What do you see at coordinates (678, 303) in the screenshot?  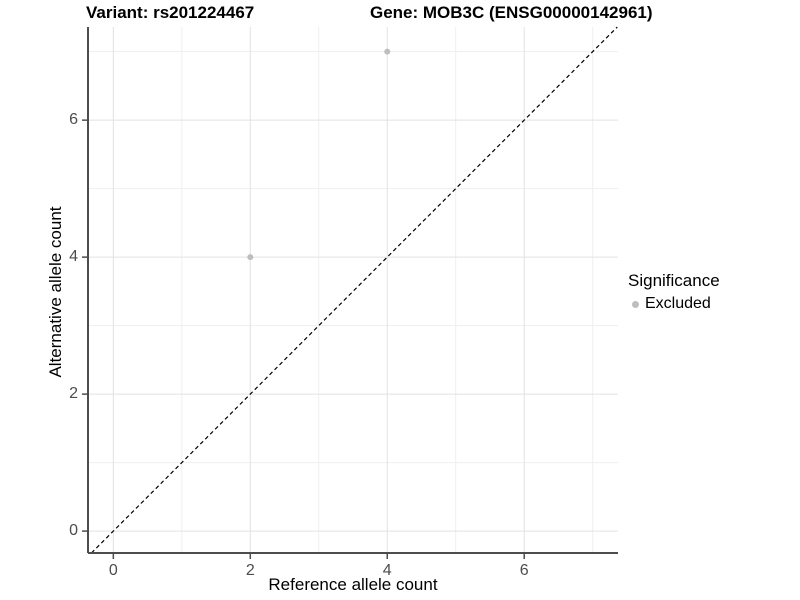 I see `legend-item-label: Excluded` at bounding box center [678, 303].